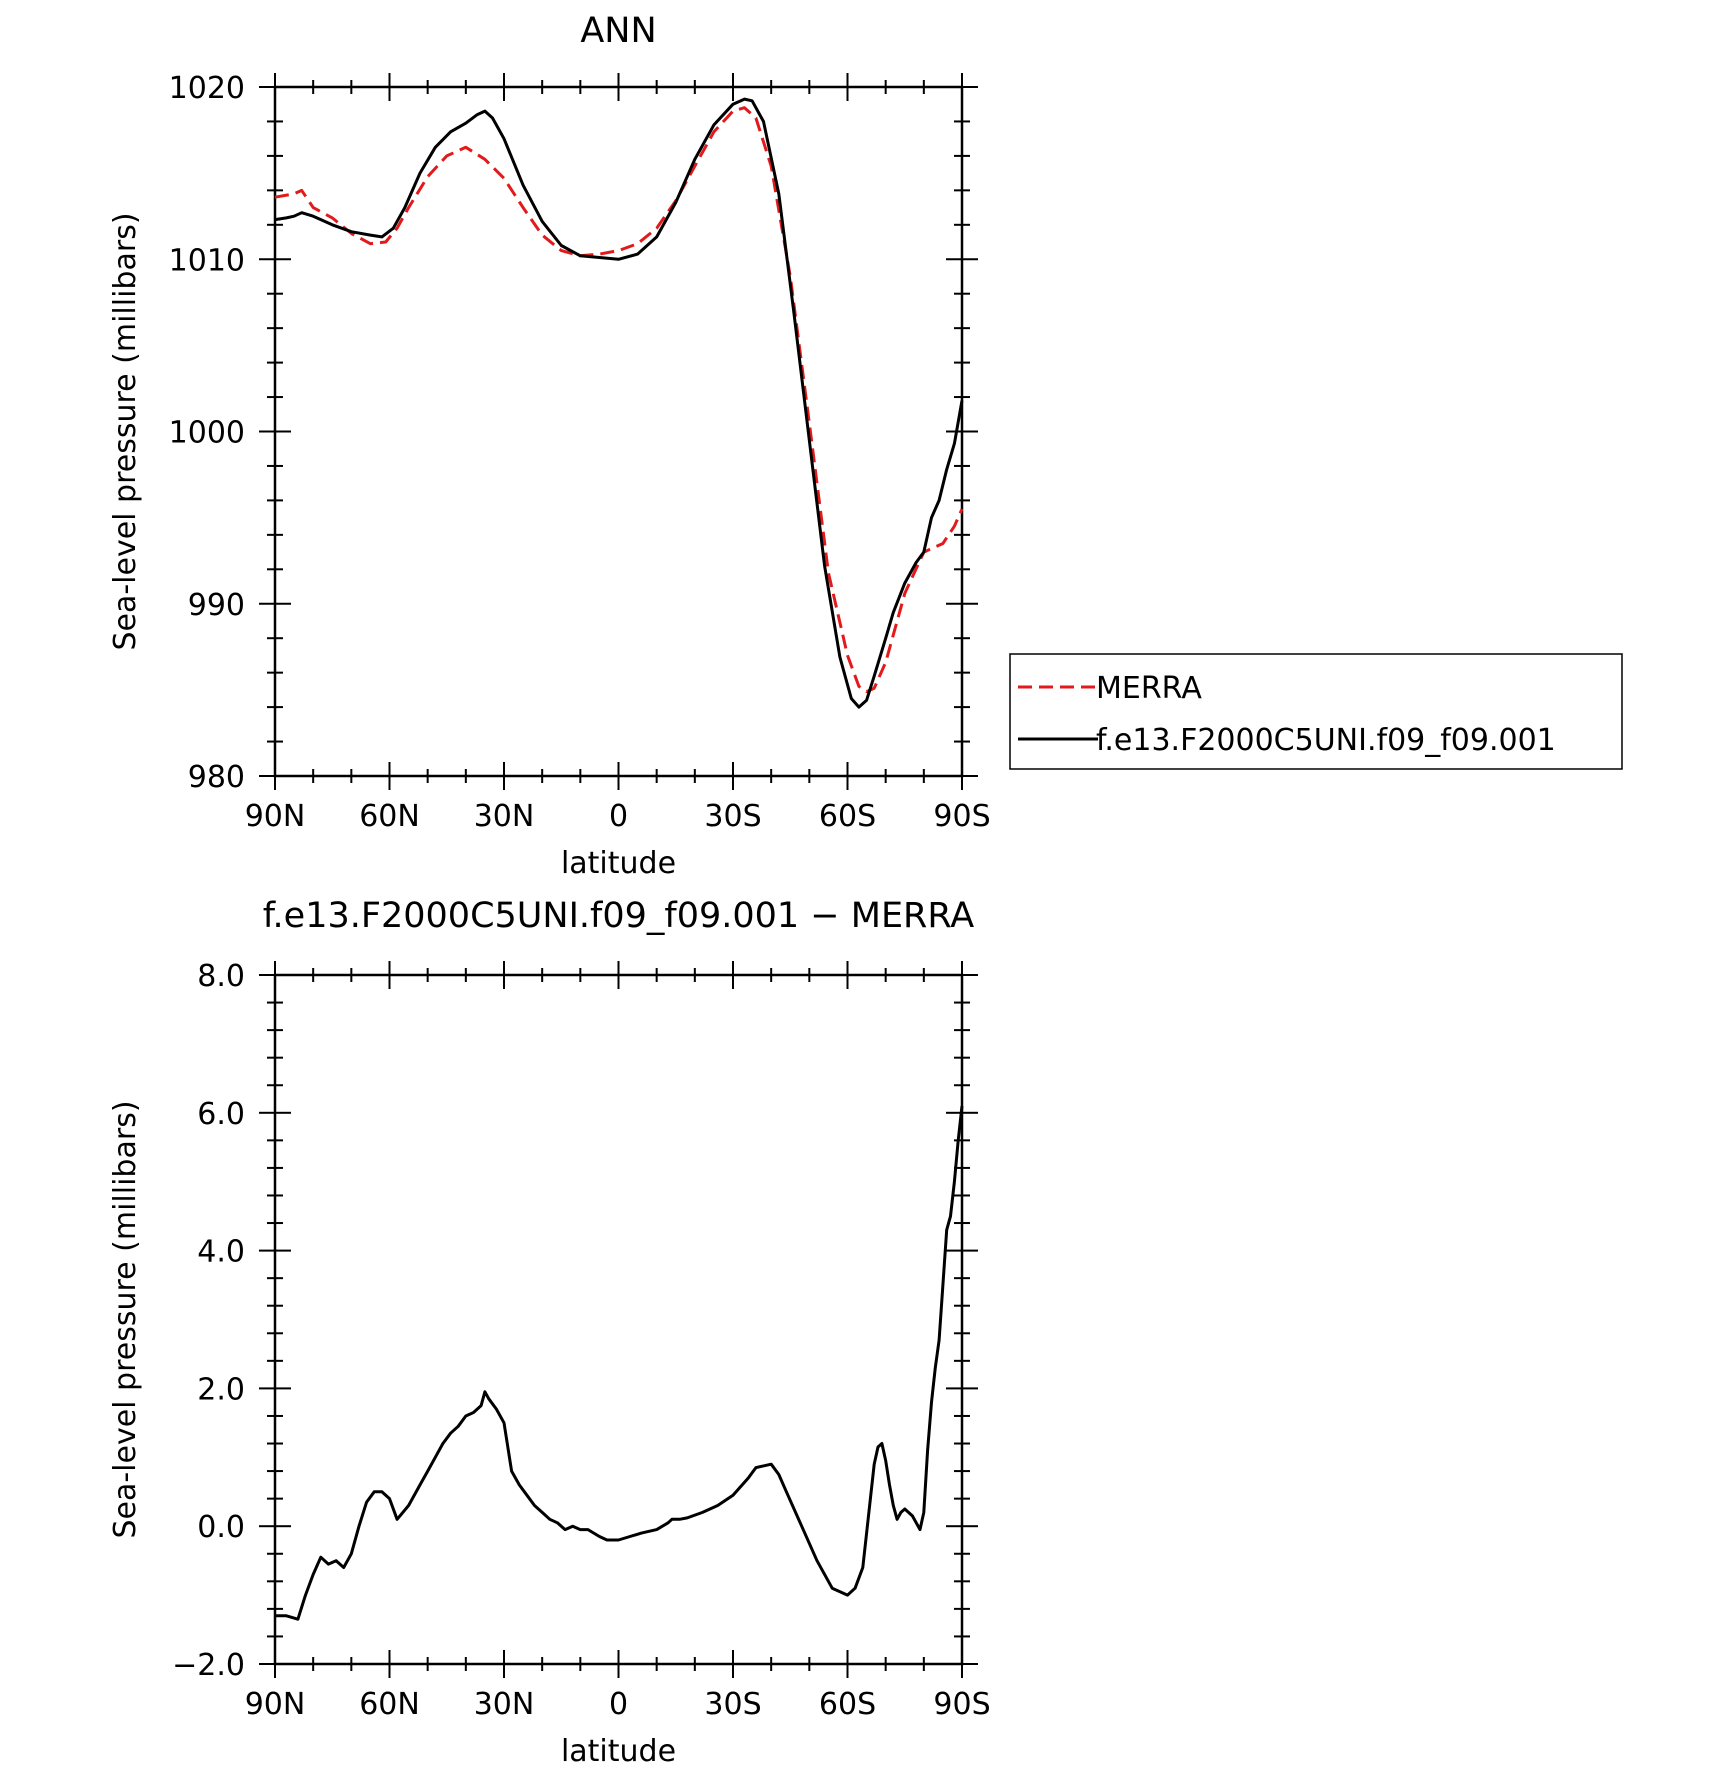 This screenshot has height=1773, width=1710. I want to click on y-tick-label: 6.0, so click(221, 1114).